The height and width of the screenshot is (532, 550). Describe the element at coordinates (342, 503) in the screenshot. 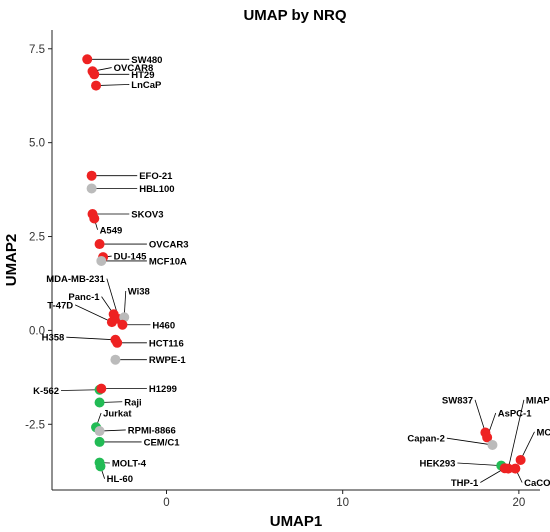

I see `x-tick-label: 10` at that location.